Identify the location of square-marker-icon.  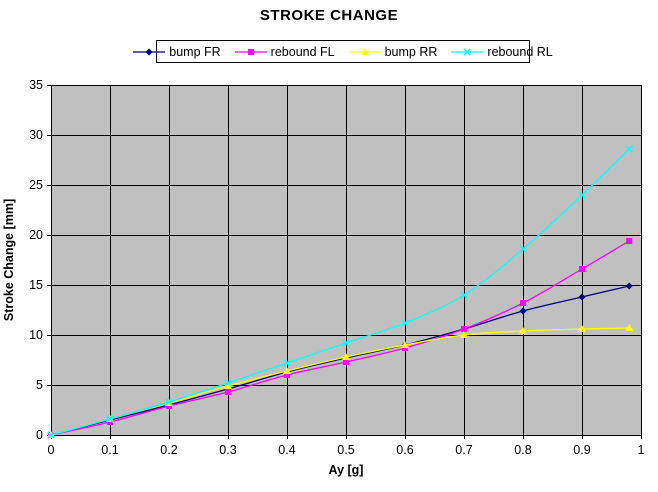
(250, 51).